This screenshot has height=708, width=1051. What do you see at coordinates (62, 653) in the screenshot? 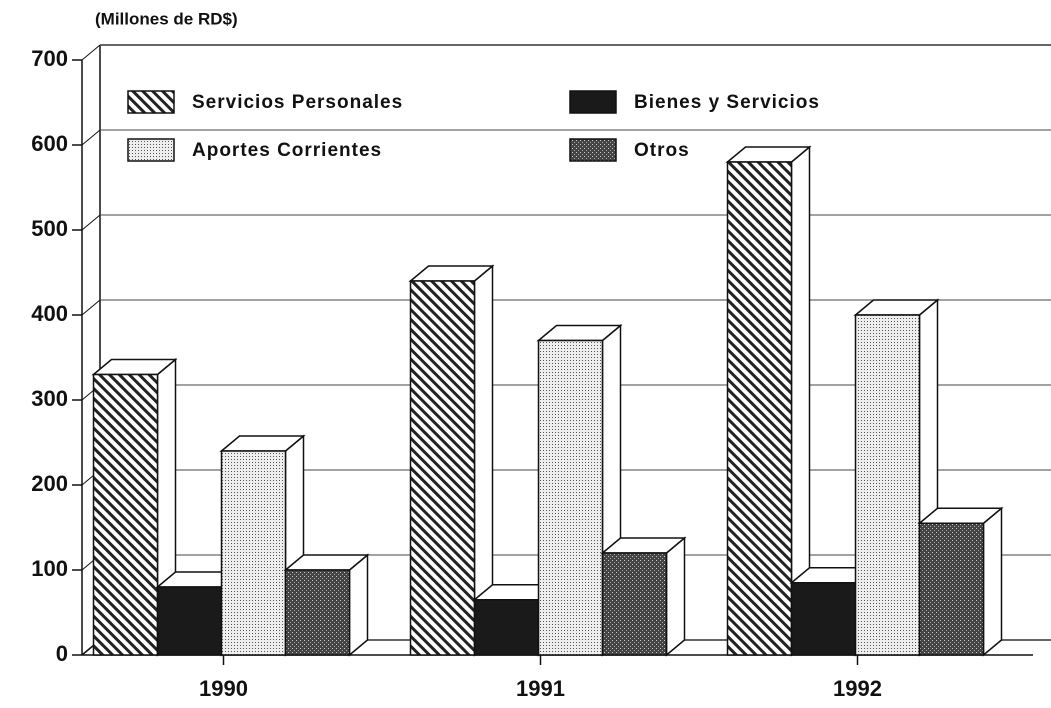
I see `y-tick-label: 0` at bounding box center [62, 653].